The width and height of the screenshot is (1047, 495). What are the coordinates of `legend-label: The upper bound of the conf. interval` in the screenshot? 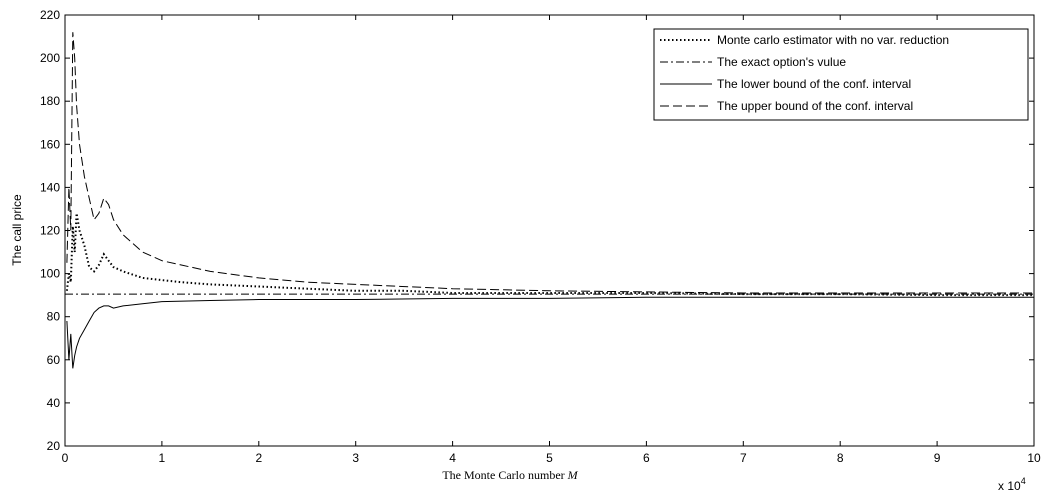 It's located at (815, 106).